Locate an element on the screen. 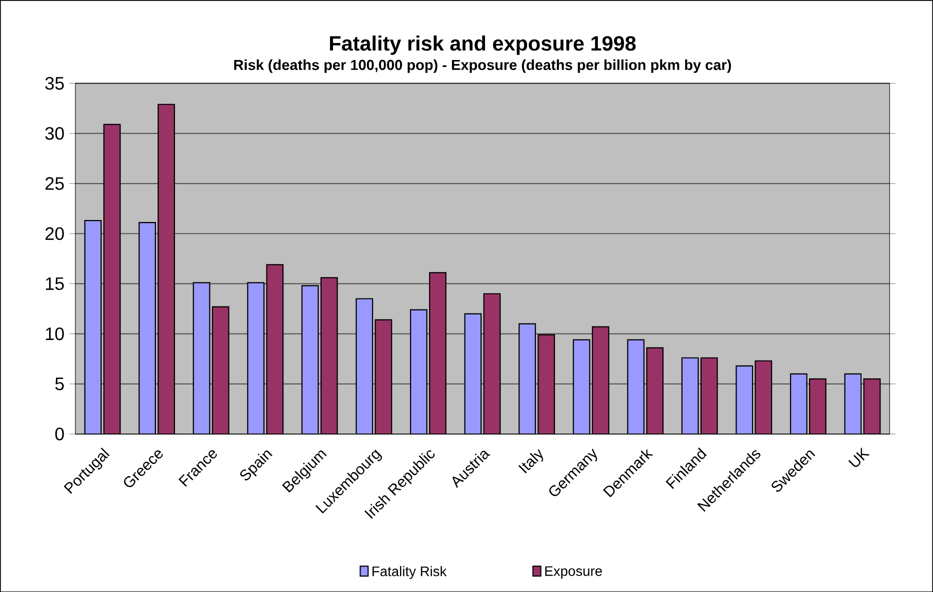 Image resolution: width=933 pixels, height=592 pixels. y-tick-label: 0 is located at coordinates (59, 434).